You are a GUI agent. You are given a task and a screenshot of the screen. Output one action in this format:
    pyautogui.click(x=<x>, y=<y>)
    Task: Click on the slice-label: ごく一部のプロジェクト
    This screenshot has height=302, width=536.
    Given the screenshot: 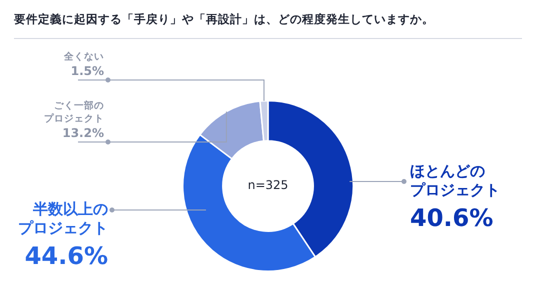 What is the action you would take?
    pyautogui.click(x=74, y=111)
    